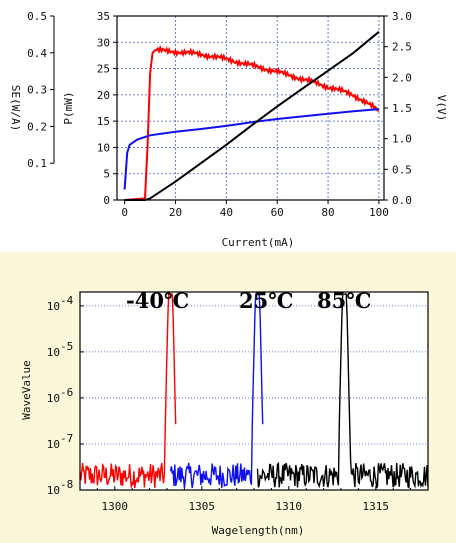  Describe the element at coordinates (175, 212) in the screenshot. I see `top-x-tick-label: 20` at that location.